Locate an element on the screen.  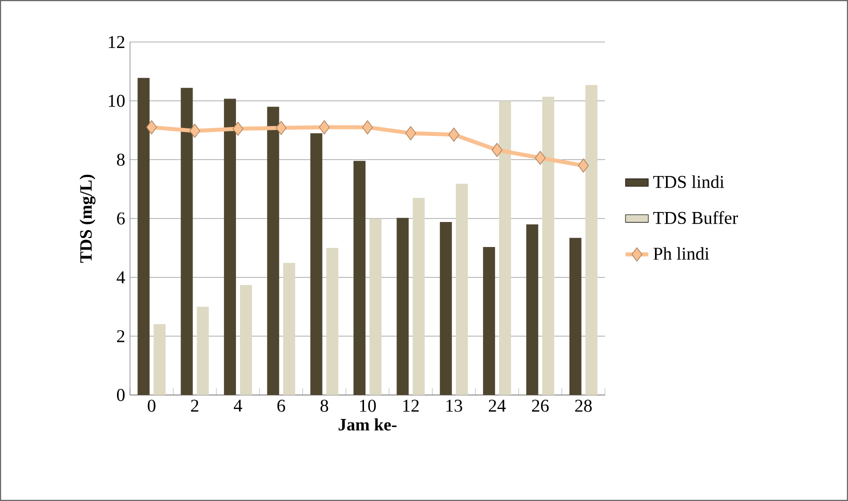
x-axis-title: Jam ke- is located at coordinates (367, 424).